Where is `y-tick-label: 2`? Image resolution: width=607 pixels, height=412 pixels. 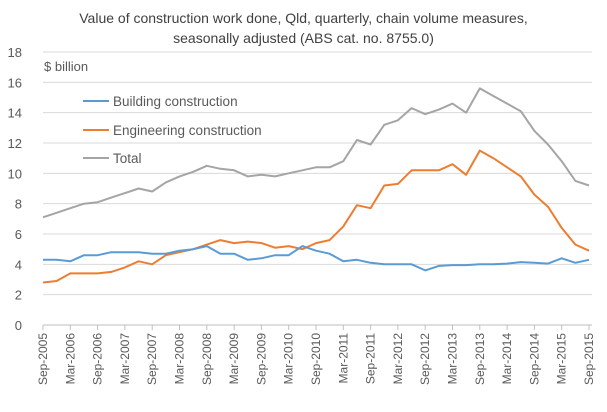
y-tick-label: 2 is located at coordinates (18, 295).